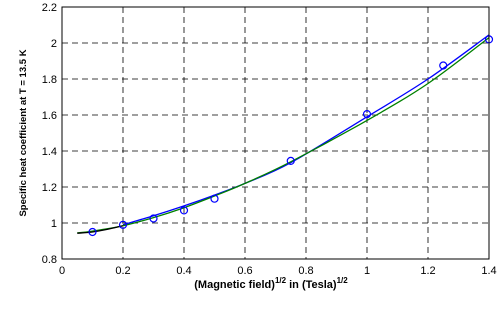 Image resolution: width=502 pixels, height=325 pixels. I want to click on x-axis-label: (Magnetic field)1/2 in (Tesla)1/2, so click(271, 283).